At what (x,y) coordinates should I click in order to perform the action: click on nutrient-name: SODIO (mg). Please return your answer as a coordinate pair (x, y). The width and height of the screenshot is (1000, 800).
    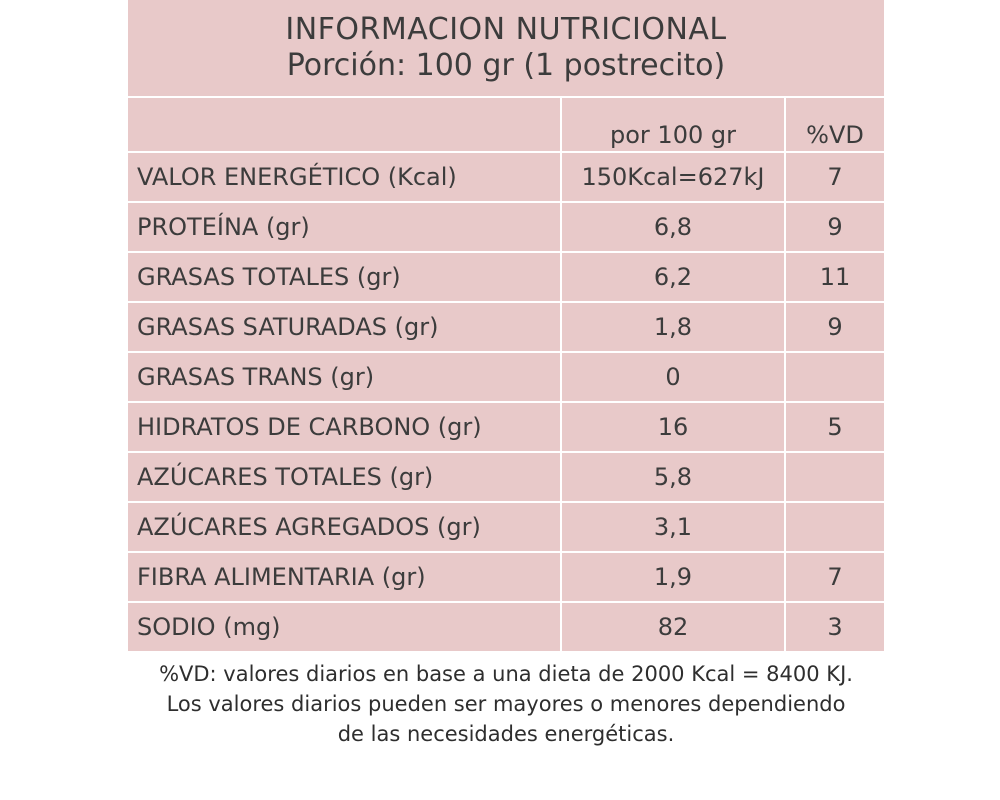
    Looking at the image, I should click on (345, 627).